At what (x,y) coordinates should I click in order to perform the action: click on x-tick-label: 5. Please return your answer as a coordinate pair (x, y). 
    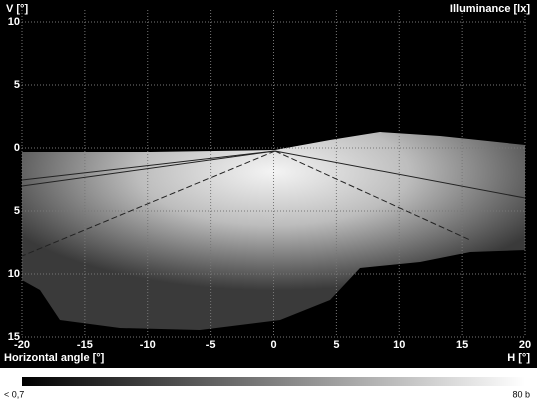
    Looking at the image, I should click on (336, 345).